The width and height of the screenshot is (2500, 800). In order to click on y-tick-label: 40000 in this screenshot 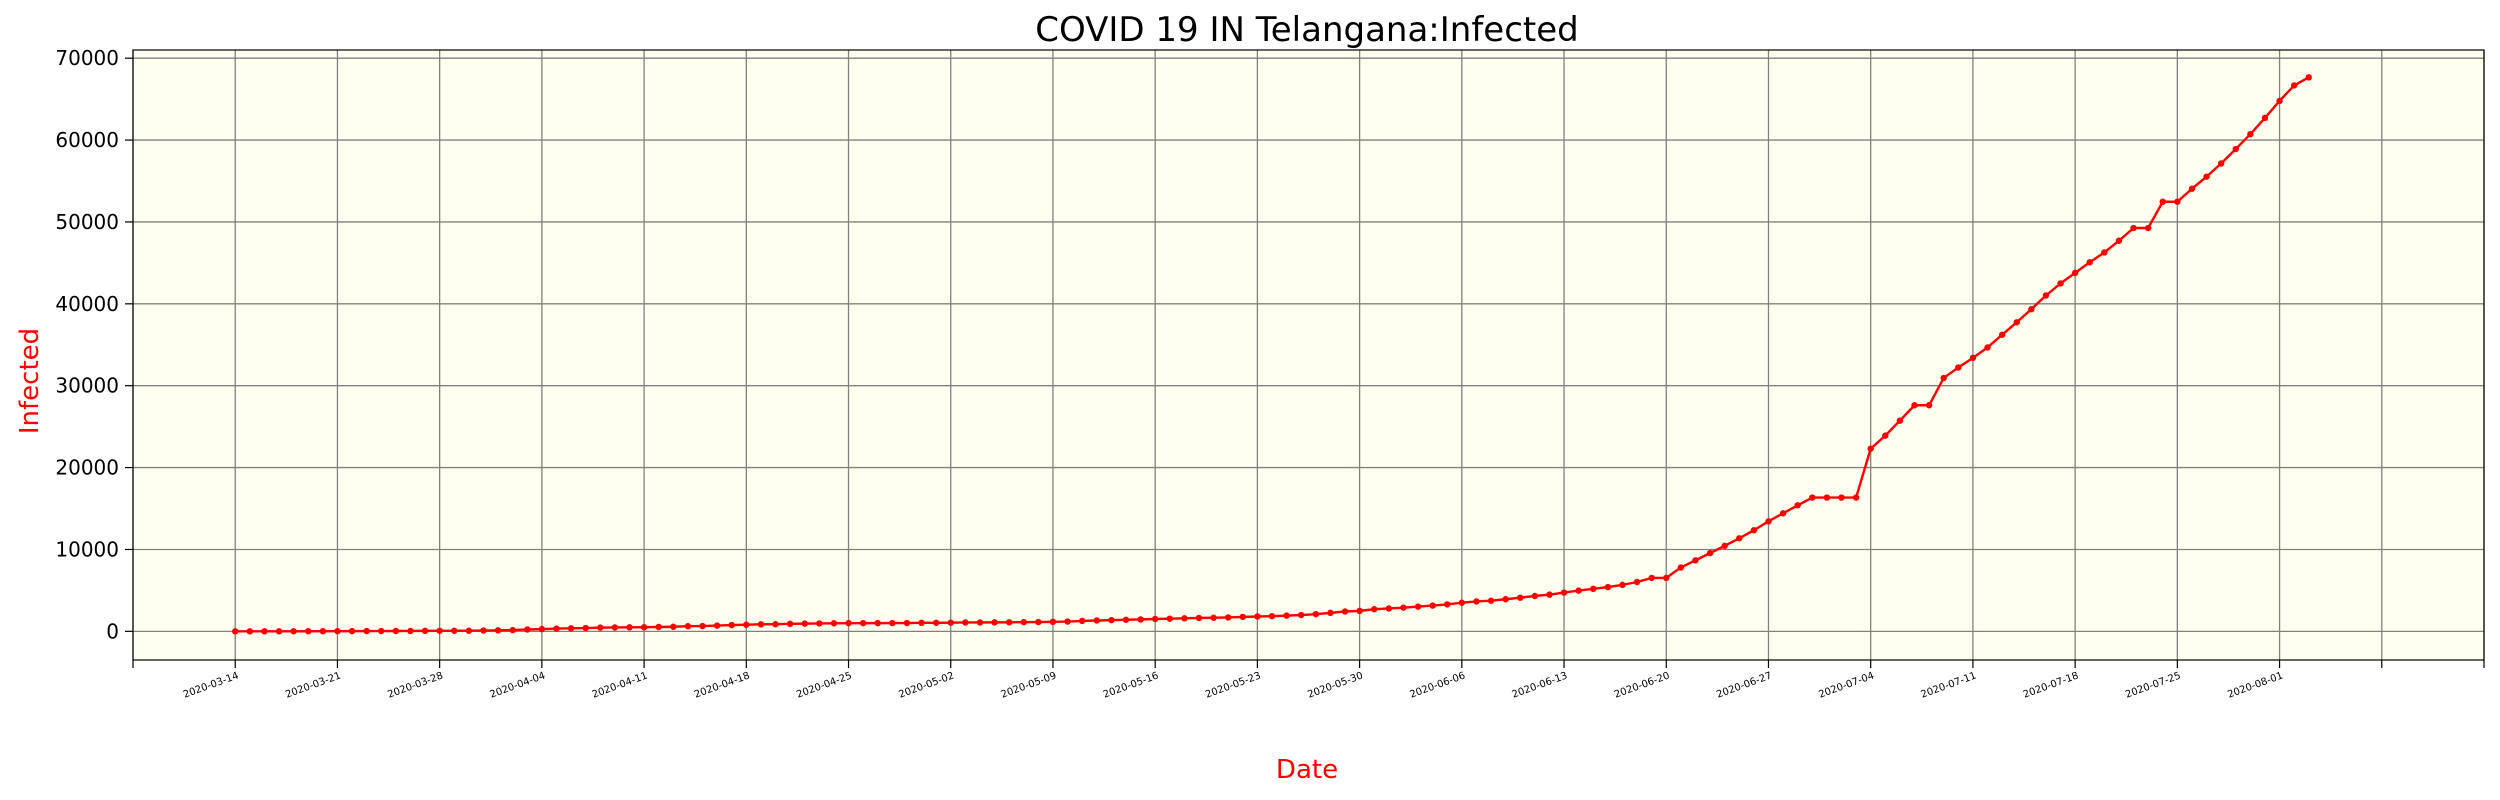, I will do `click(87, 304)`.